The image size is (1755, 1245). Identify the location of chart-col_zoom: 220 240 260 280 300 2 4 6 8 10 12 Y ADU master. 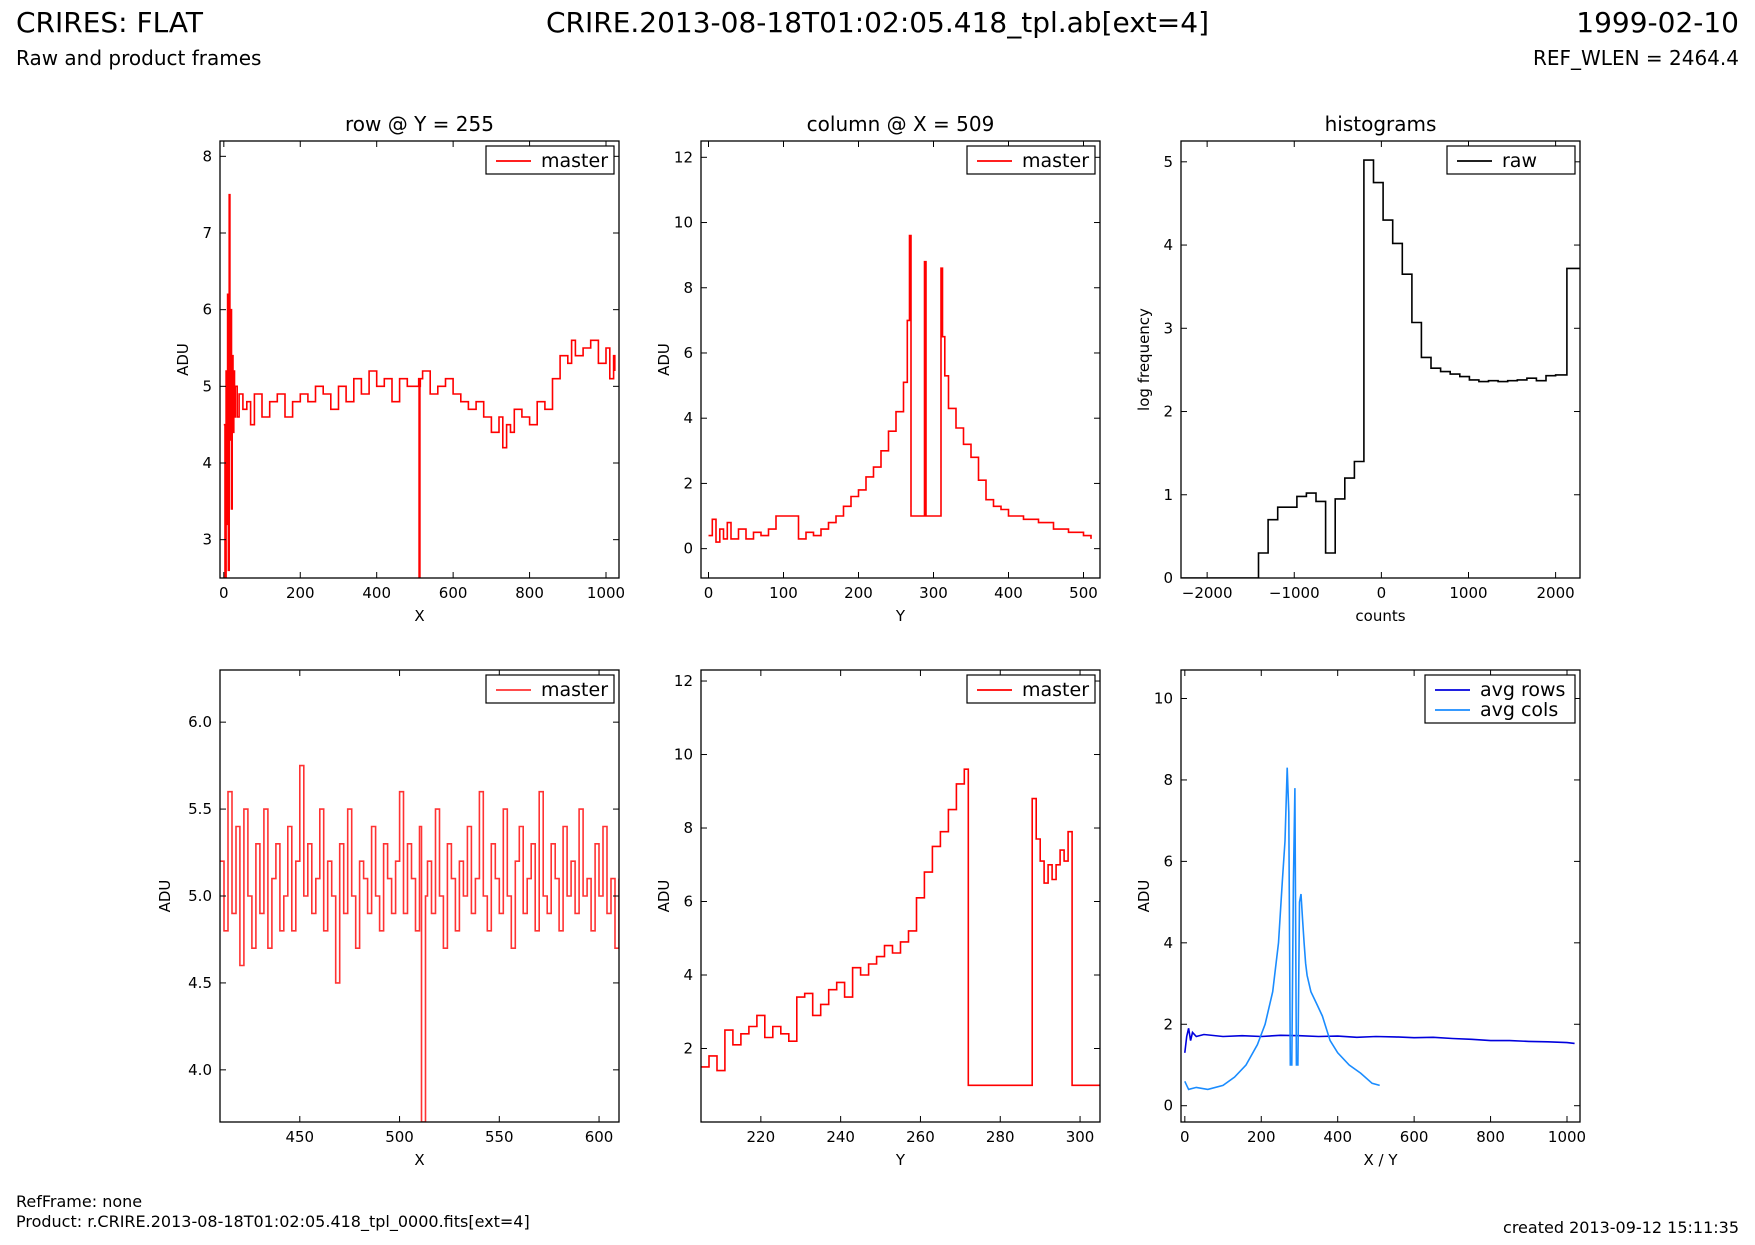
(878, 919).